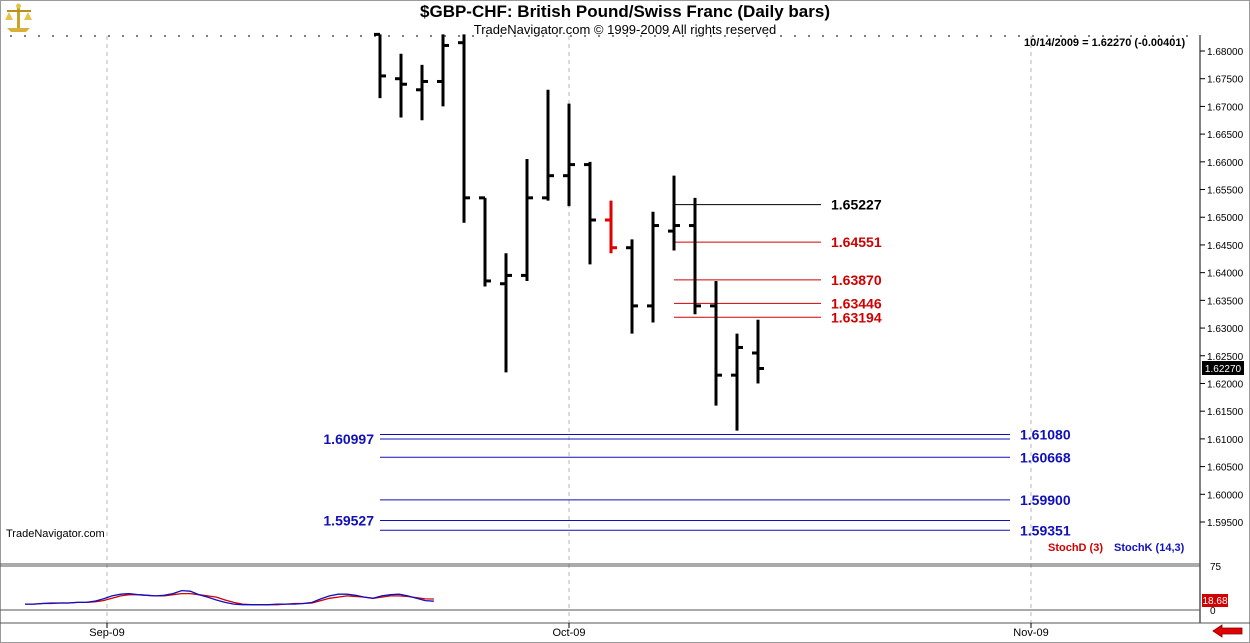 This screenshot has height=643, width=1250. I want to click on stoch-series-line, so click(229, 597).